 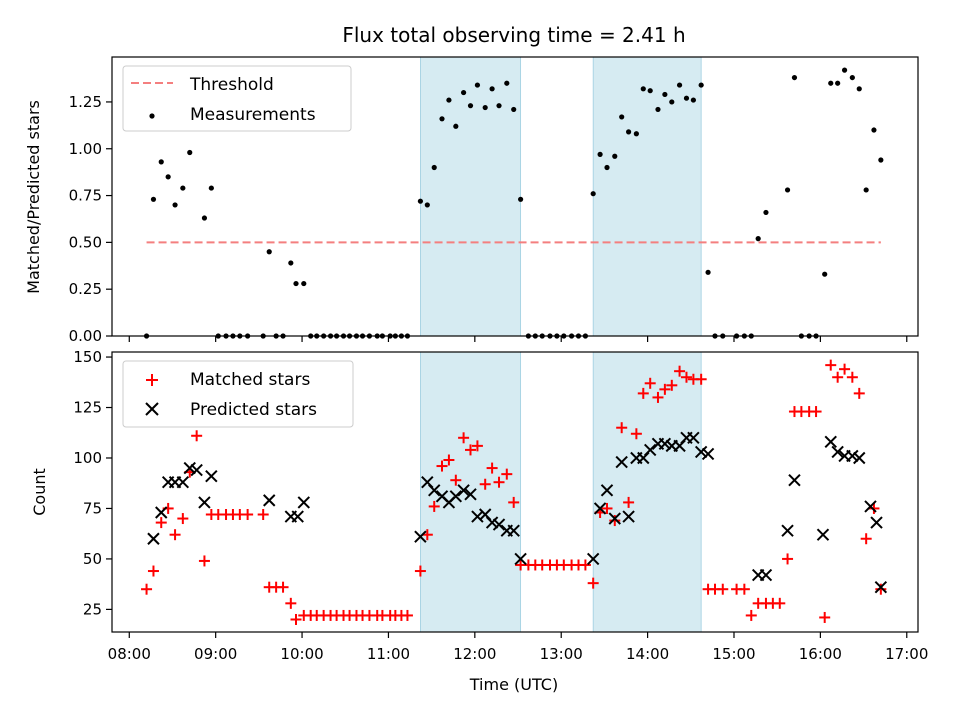 I want to click on x-tick-label: 08:00, so click(x=129, y=654).